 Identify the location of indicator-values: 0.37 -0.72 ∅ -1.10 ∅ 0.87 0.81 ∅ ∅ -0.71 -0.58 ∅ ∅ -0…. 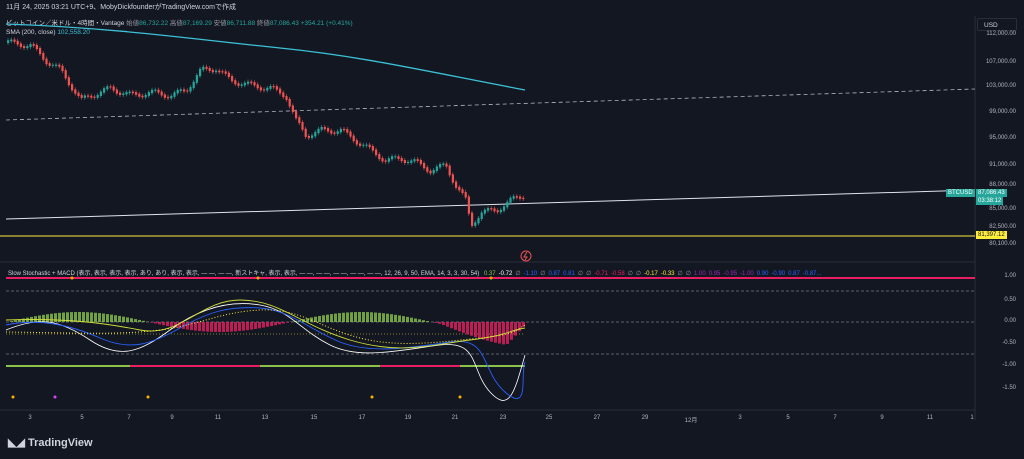
(654, 274).